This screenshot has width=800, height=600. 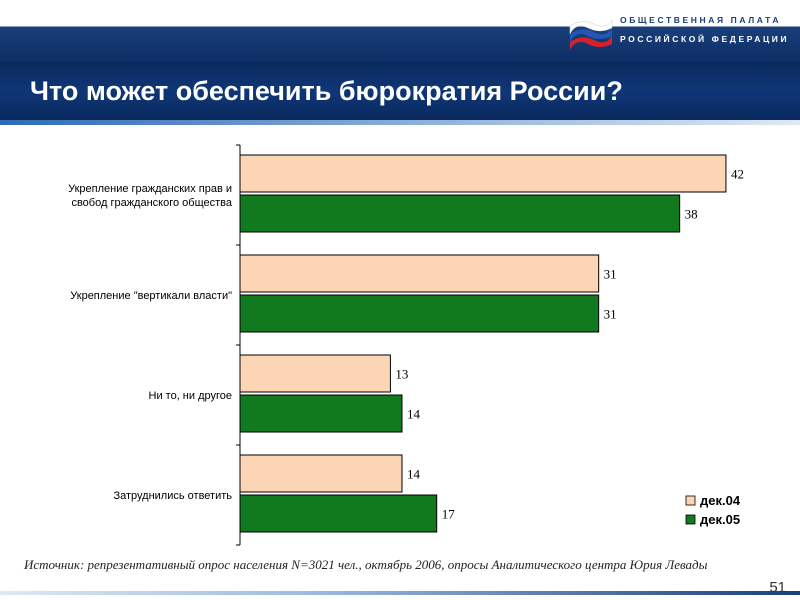 I want to click on org-name-line1: ОБЩЕСТВЕННАЯ ПАЛАТА, so click(x=701, y=20).